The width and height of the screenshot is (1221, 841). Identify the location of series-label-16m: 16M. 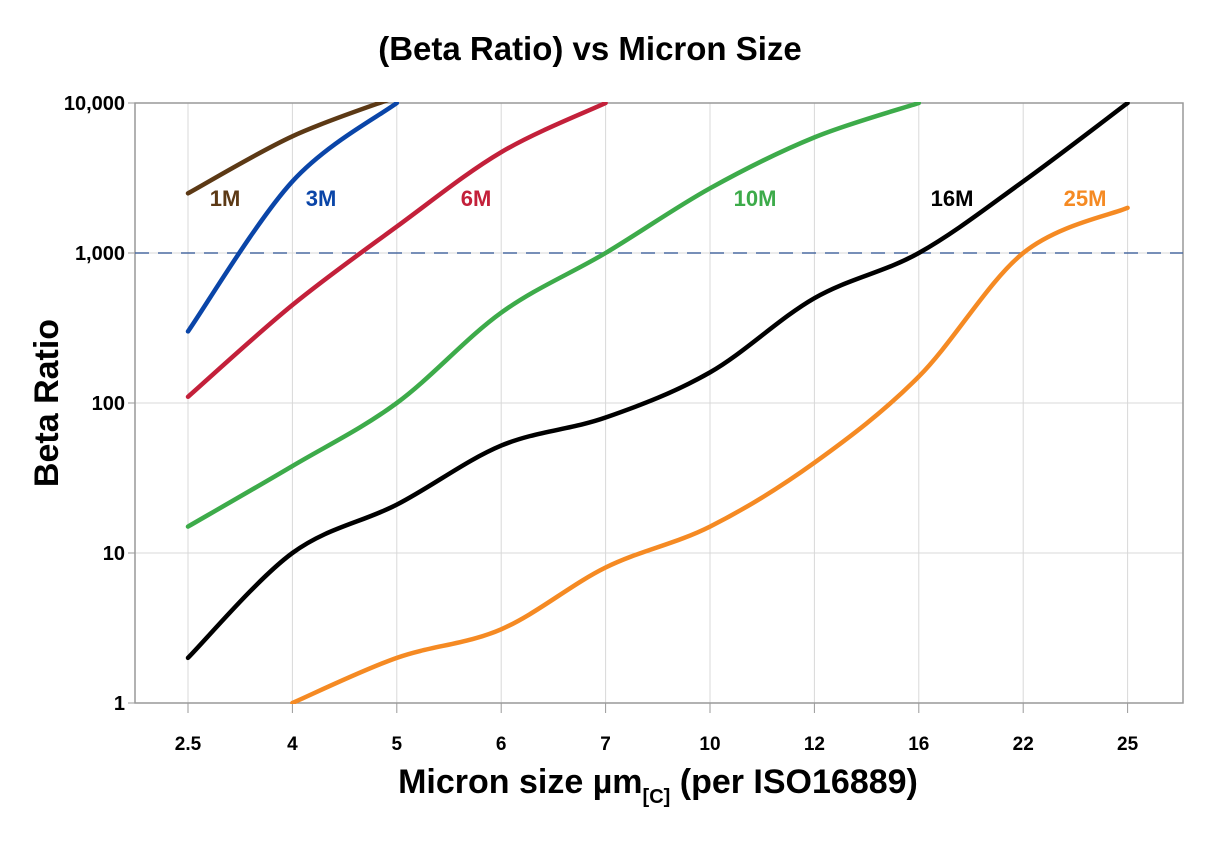
(952, 198).